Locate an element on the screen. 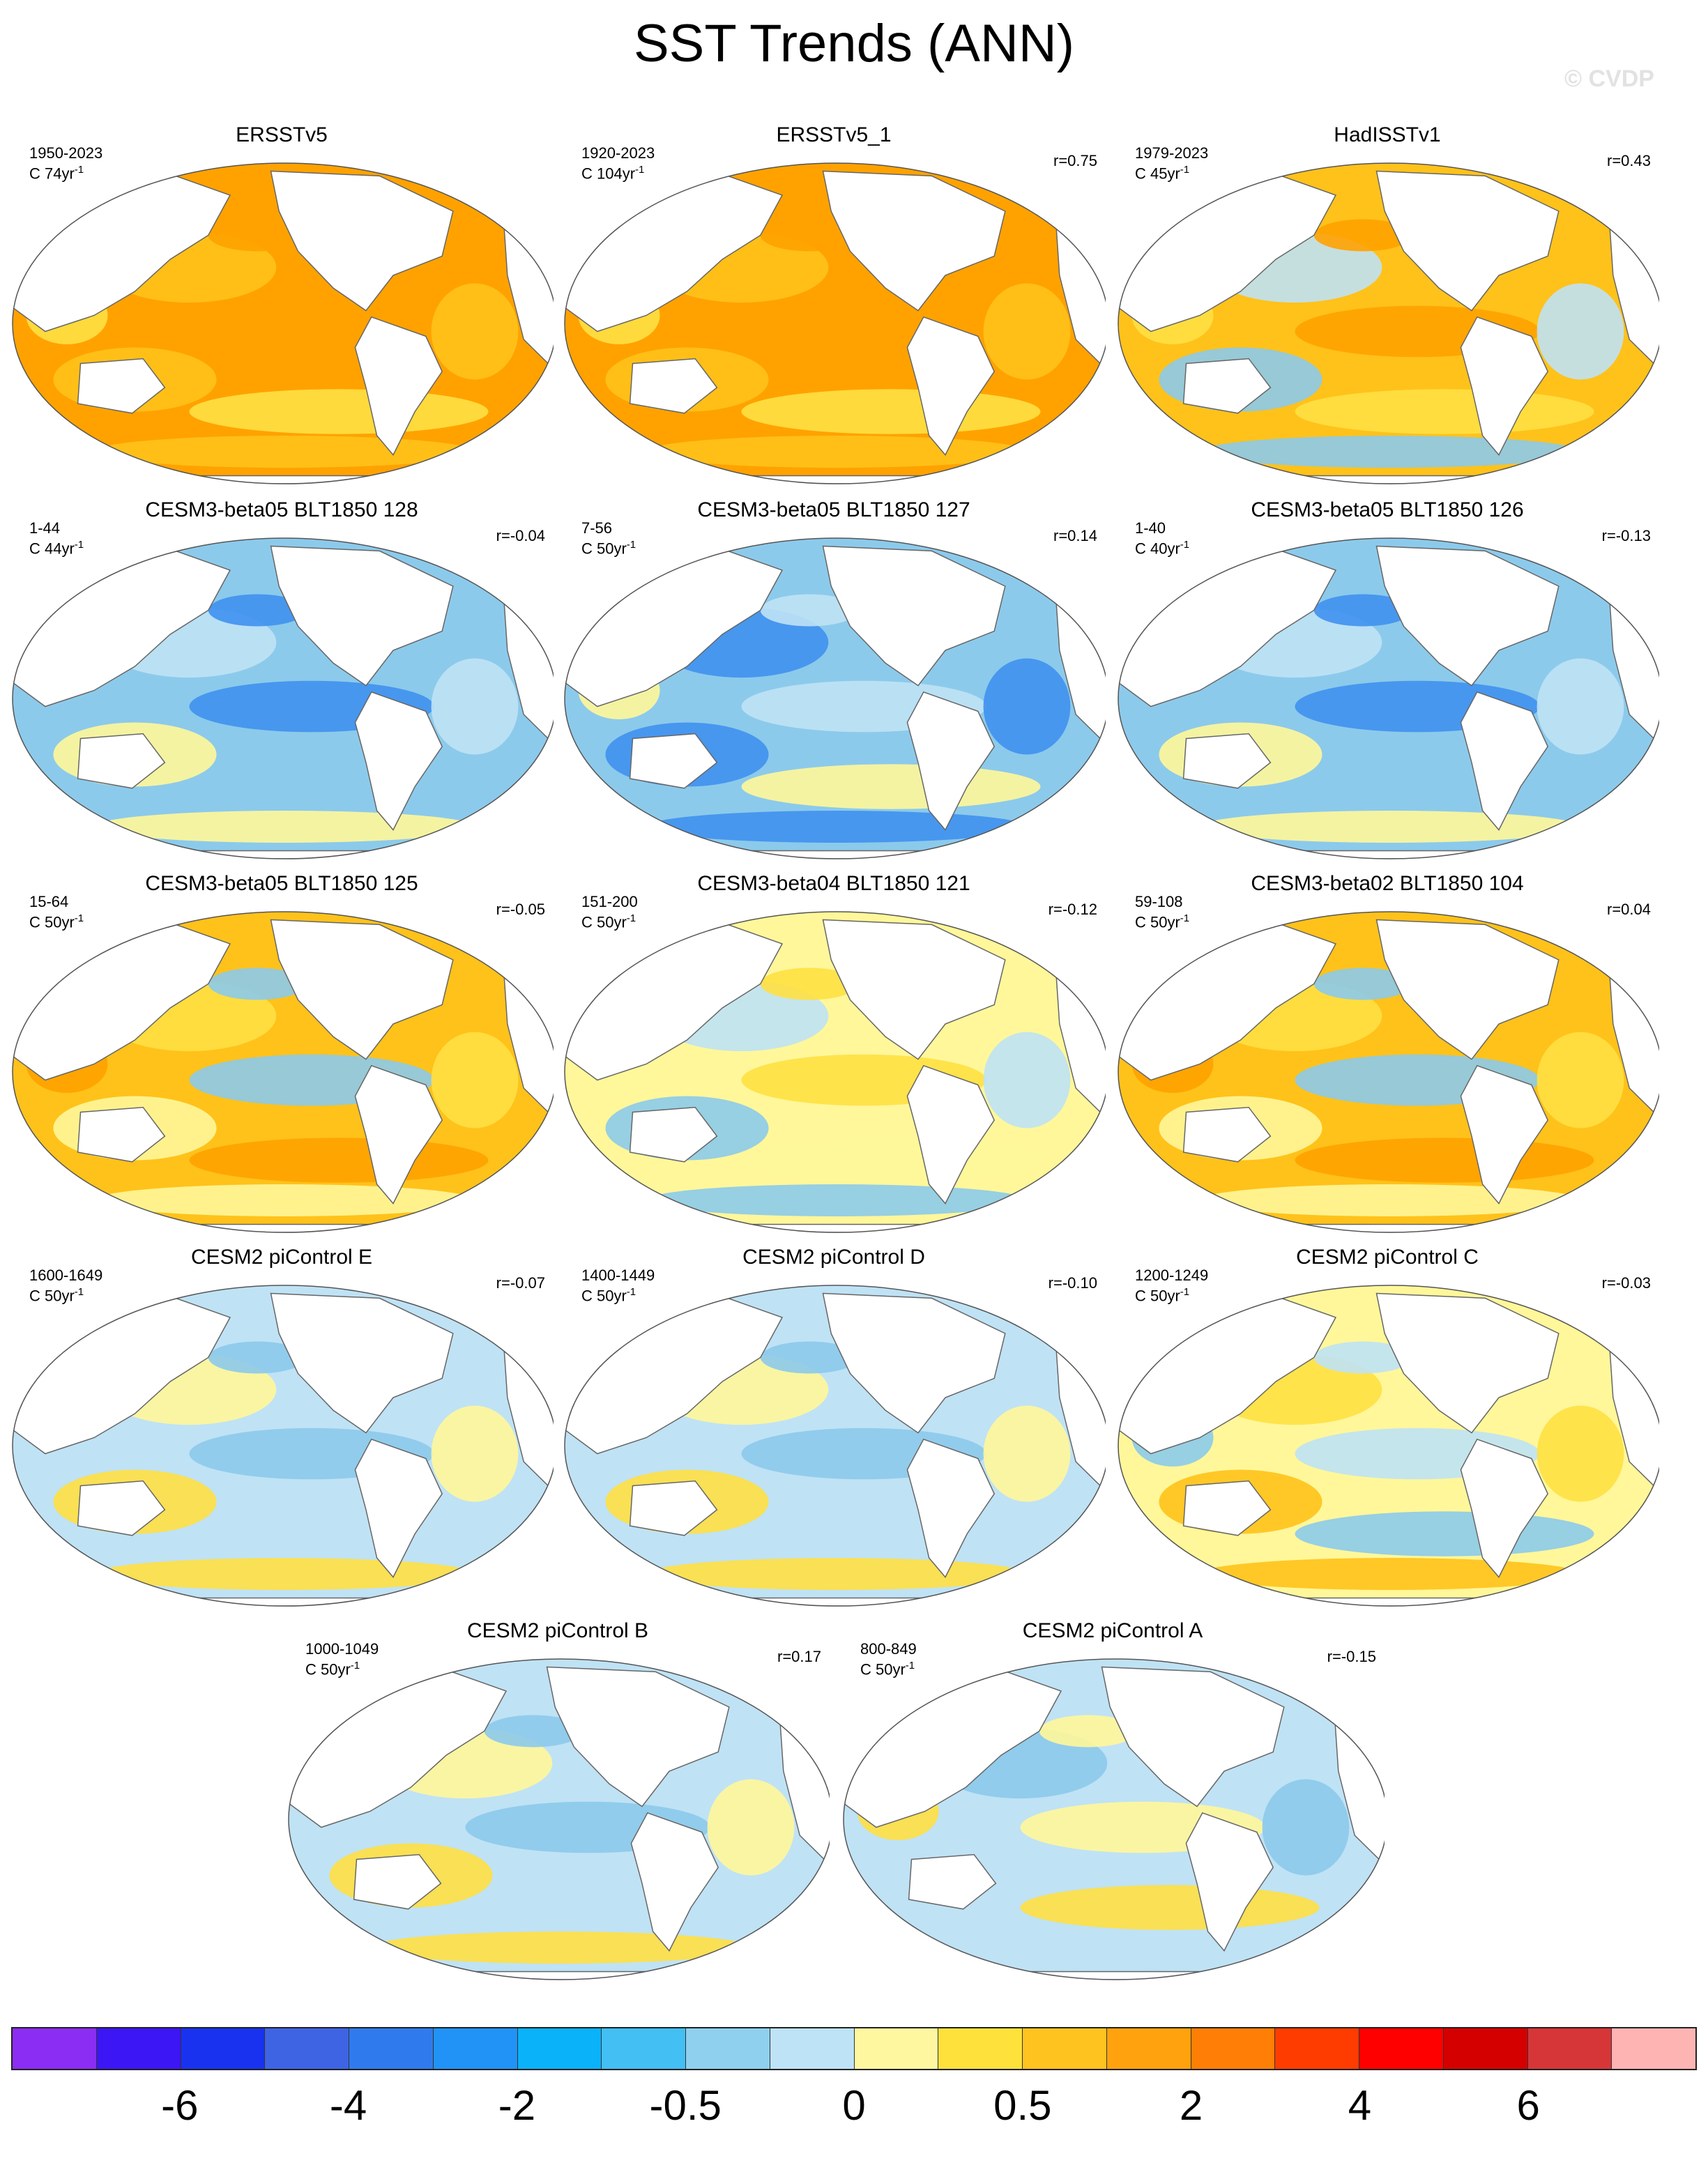 The height and width of the screenshot is (2172, 1708). map-panel: CESM2 piControl A 800-849 C 50yr-1 r=-0.15 is located at coordinates (1113, 1807).